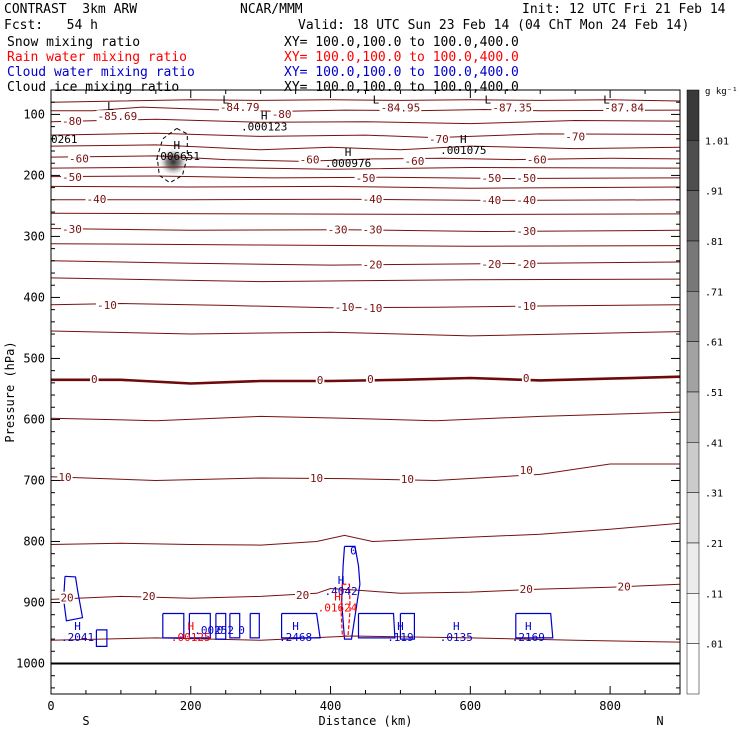  I want to click on colorbar-label: .61, so click(714, 343).